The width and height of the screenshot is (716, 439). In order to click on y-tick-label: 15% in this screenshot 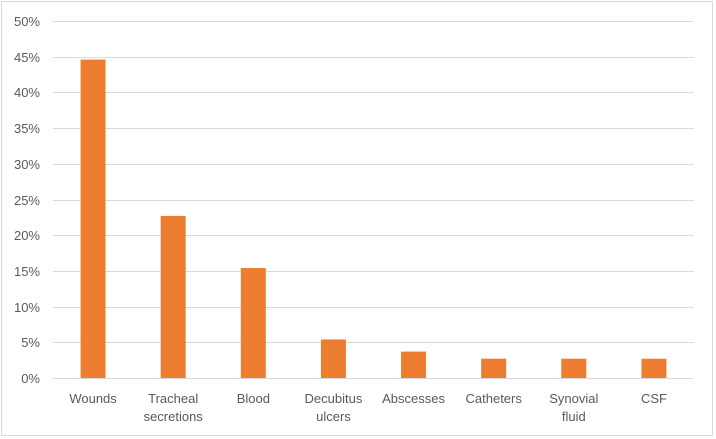, I will do `click(27, 271)`.